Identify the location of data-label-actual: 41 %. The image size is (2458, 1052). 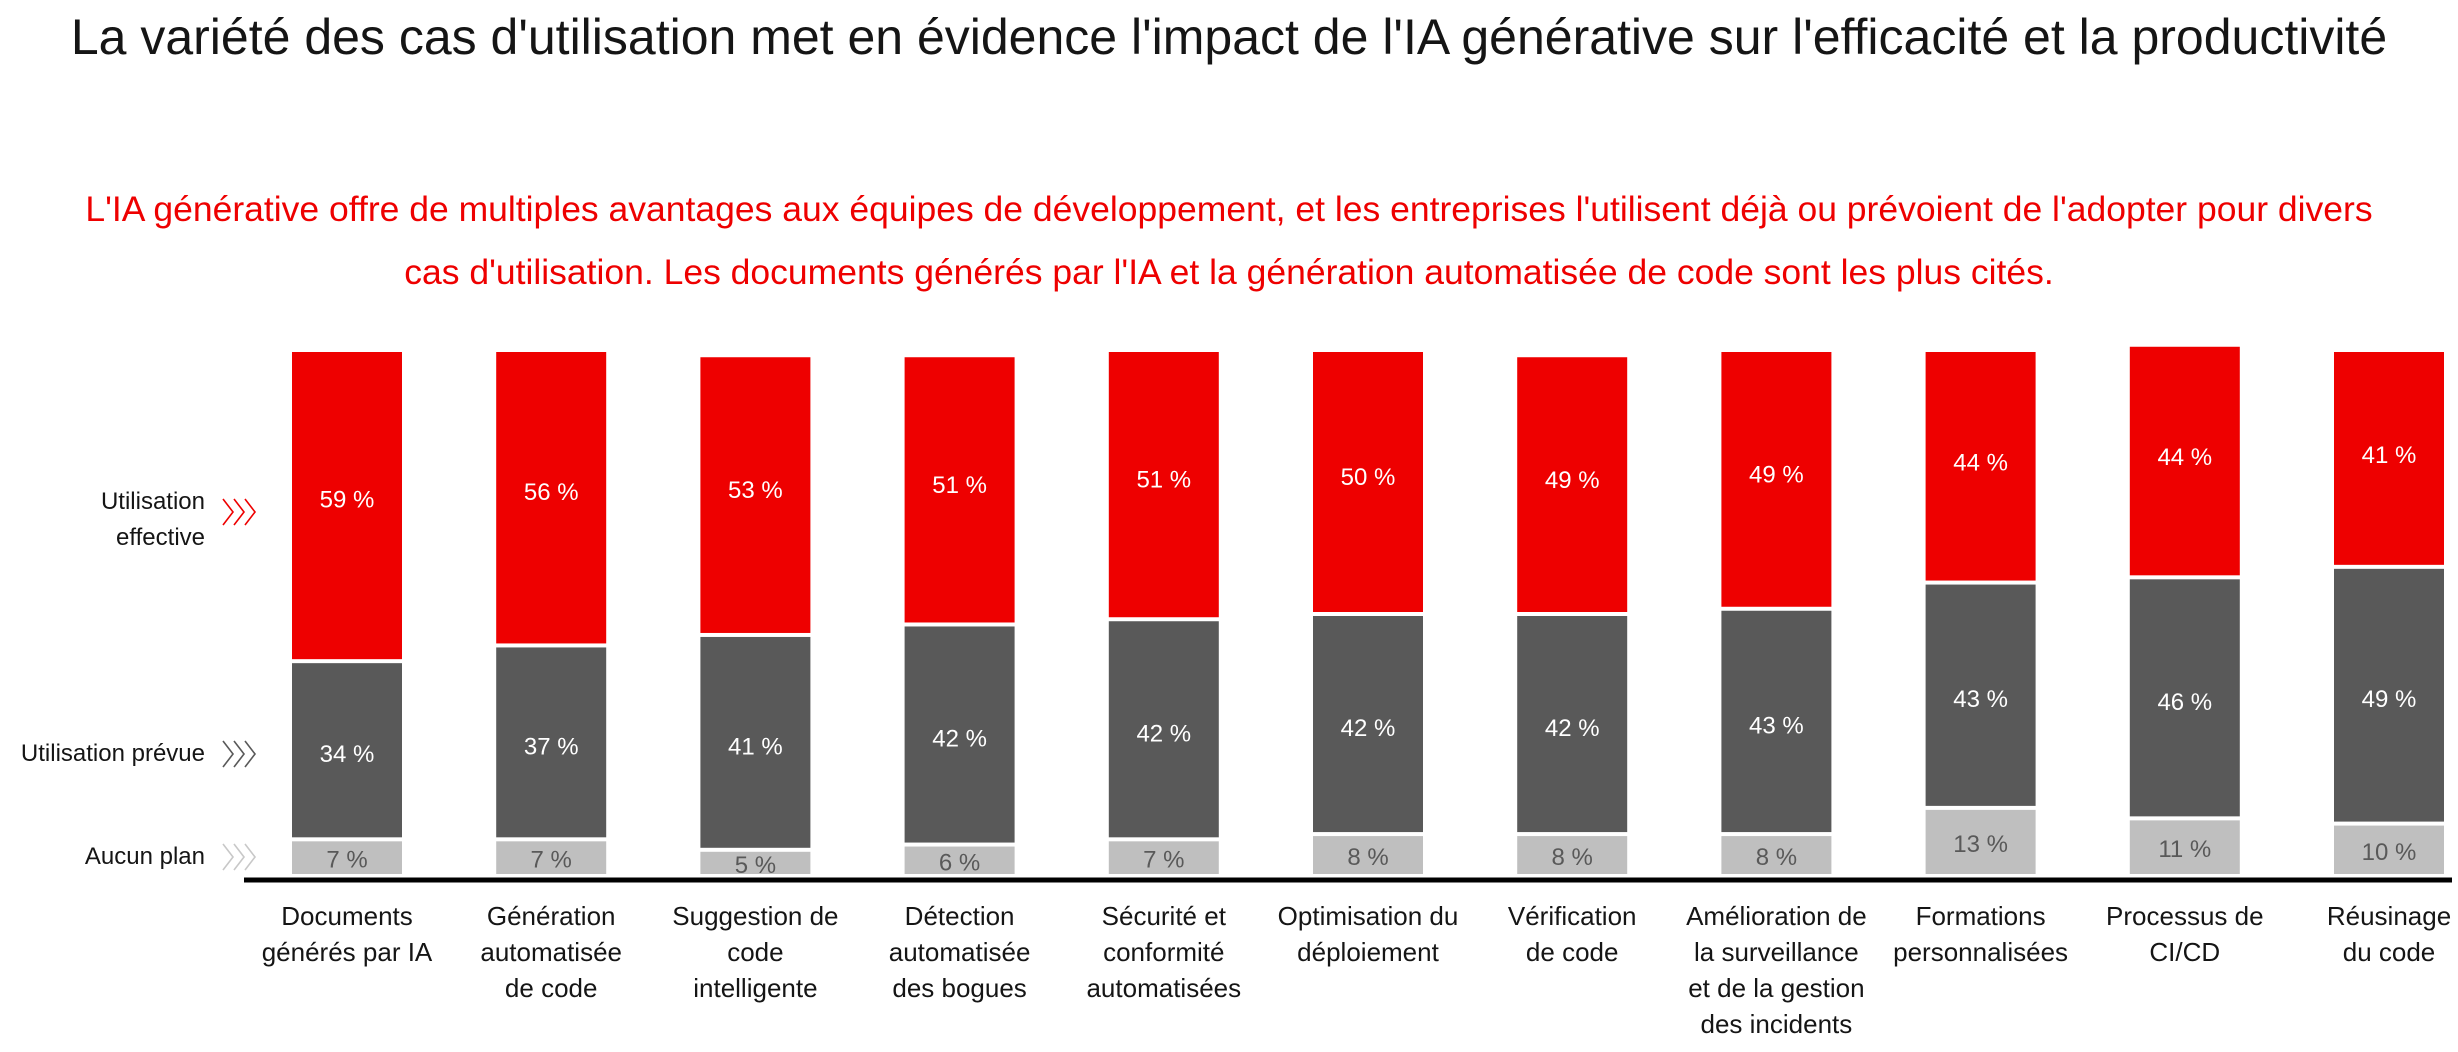
(2389, 455).